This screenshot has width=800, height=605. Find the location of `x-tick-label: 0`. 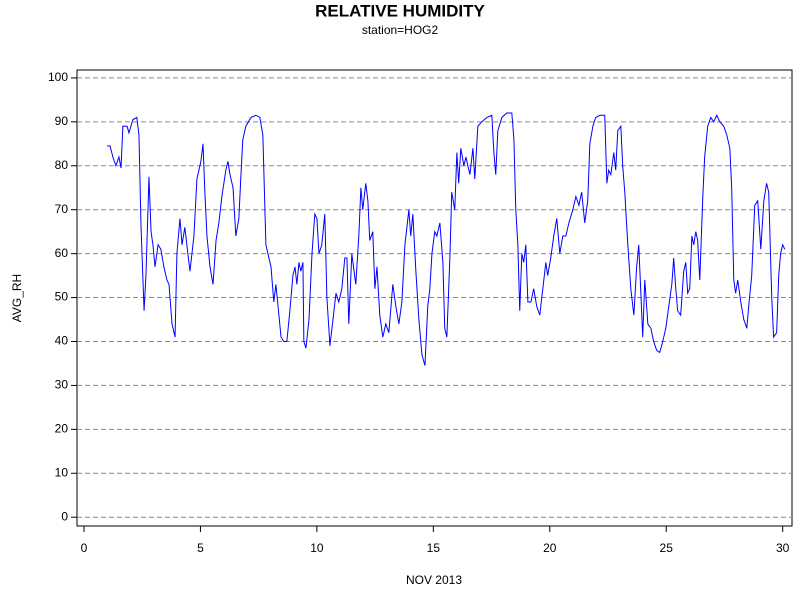

x-tick-label: 0 is located at coordinates (84, 548).